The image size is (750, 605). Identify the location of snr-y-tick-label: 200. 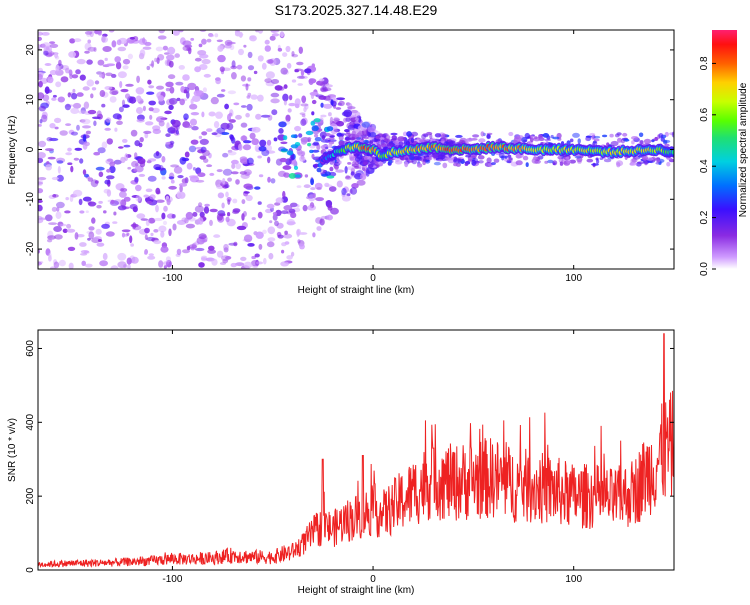
(30, 495).